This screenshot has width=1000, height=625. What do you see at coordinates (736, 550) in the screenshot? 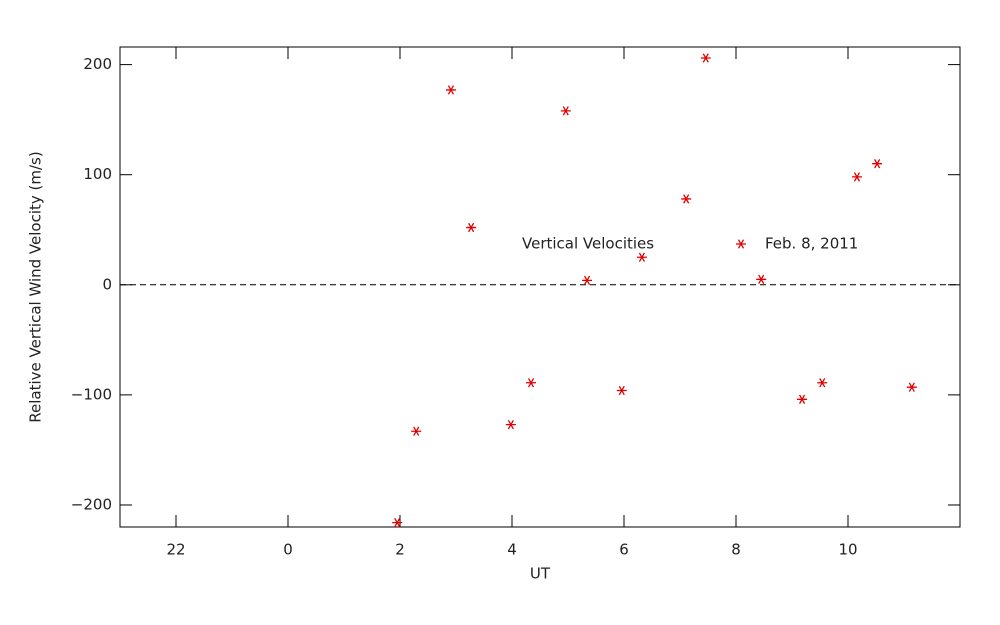
I see `x-tick-label: 8` at bounding box center [736, 550].